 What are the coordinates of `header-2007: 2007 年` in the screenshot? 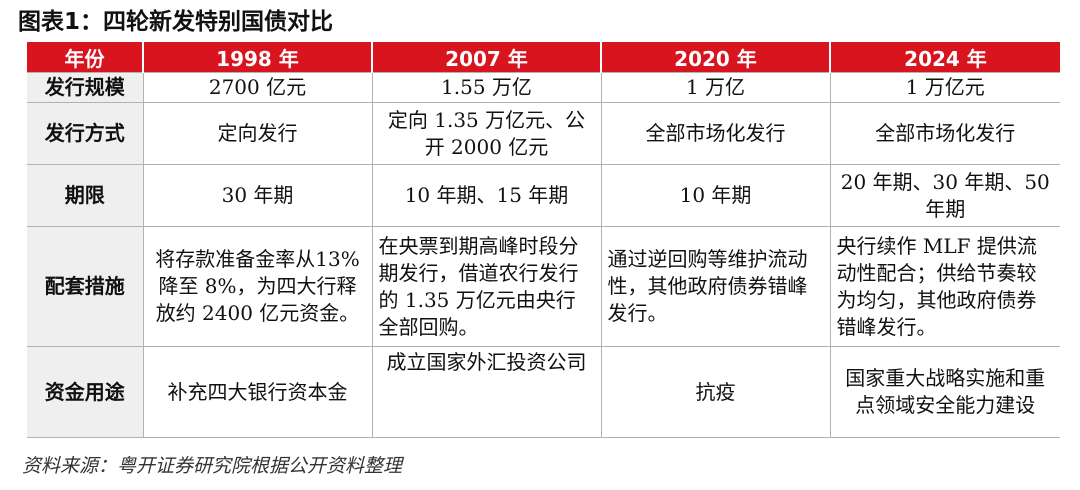 It's located at (486, 57).